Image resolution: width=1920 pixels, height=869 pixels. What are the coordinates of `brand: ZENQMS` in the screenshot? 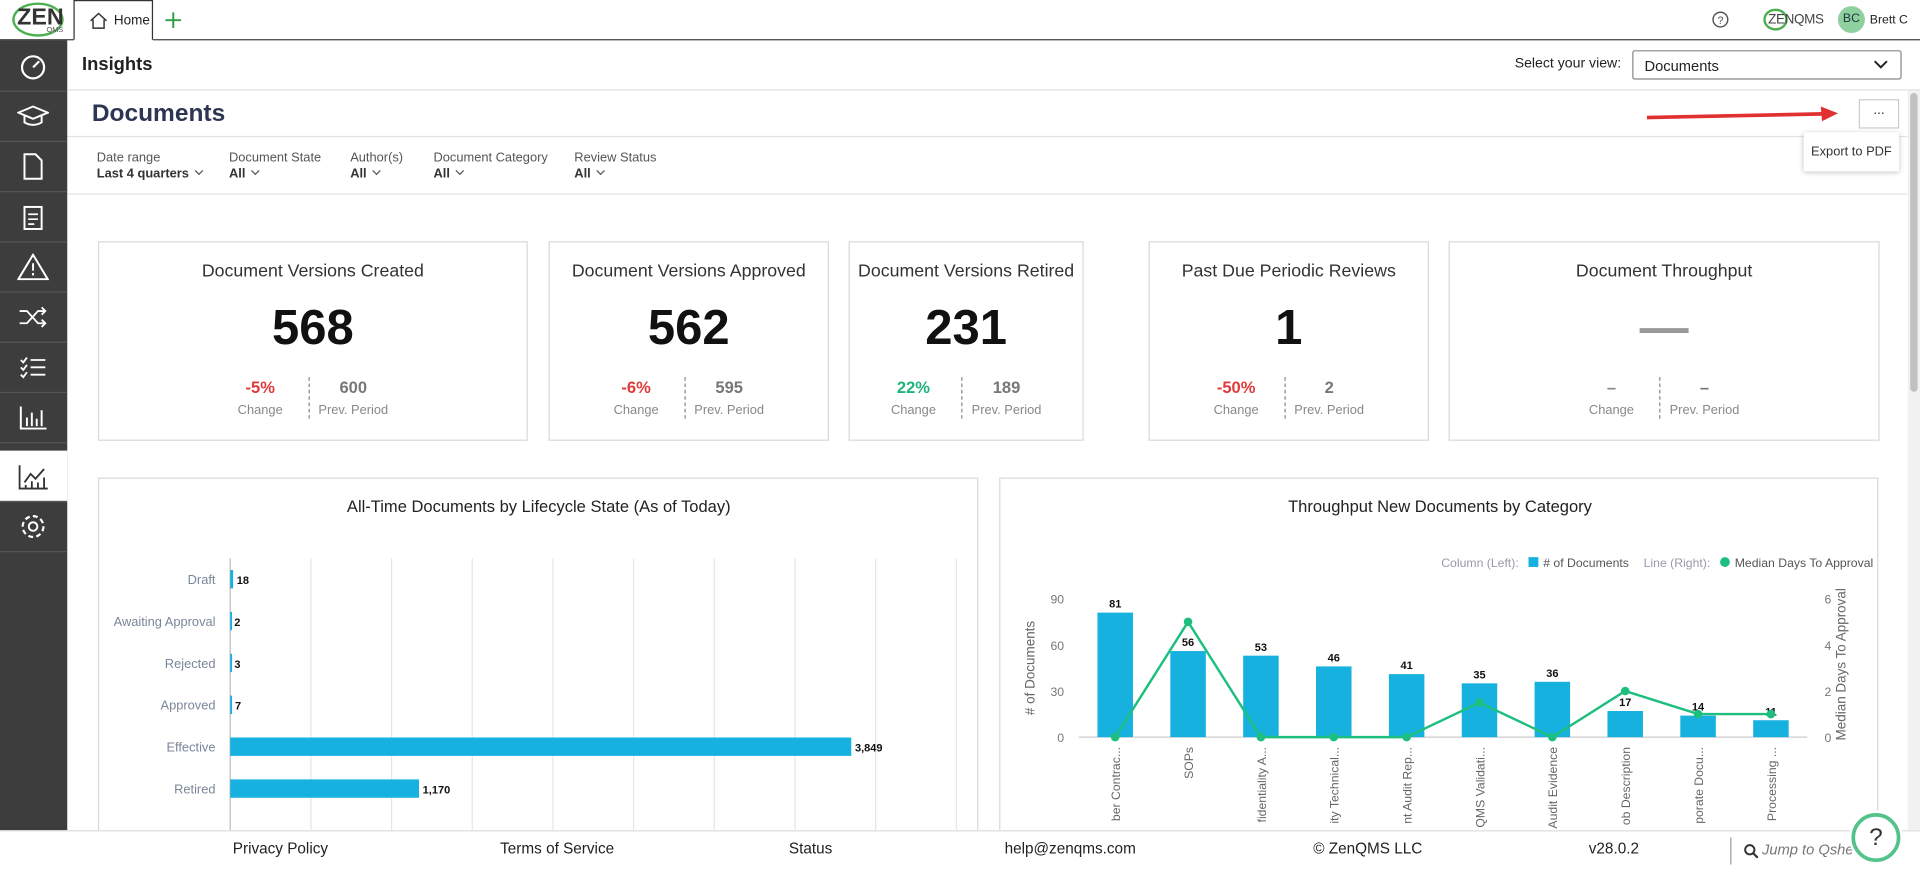 It's located at (1796, 19).